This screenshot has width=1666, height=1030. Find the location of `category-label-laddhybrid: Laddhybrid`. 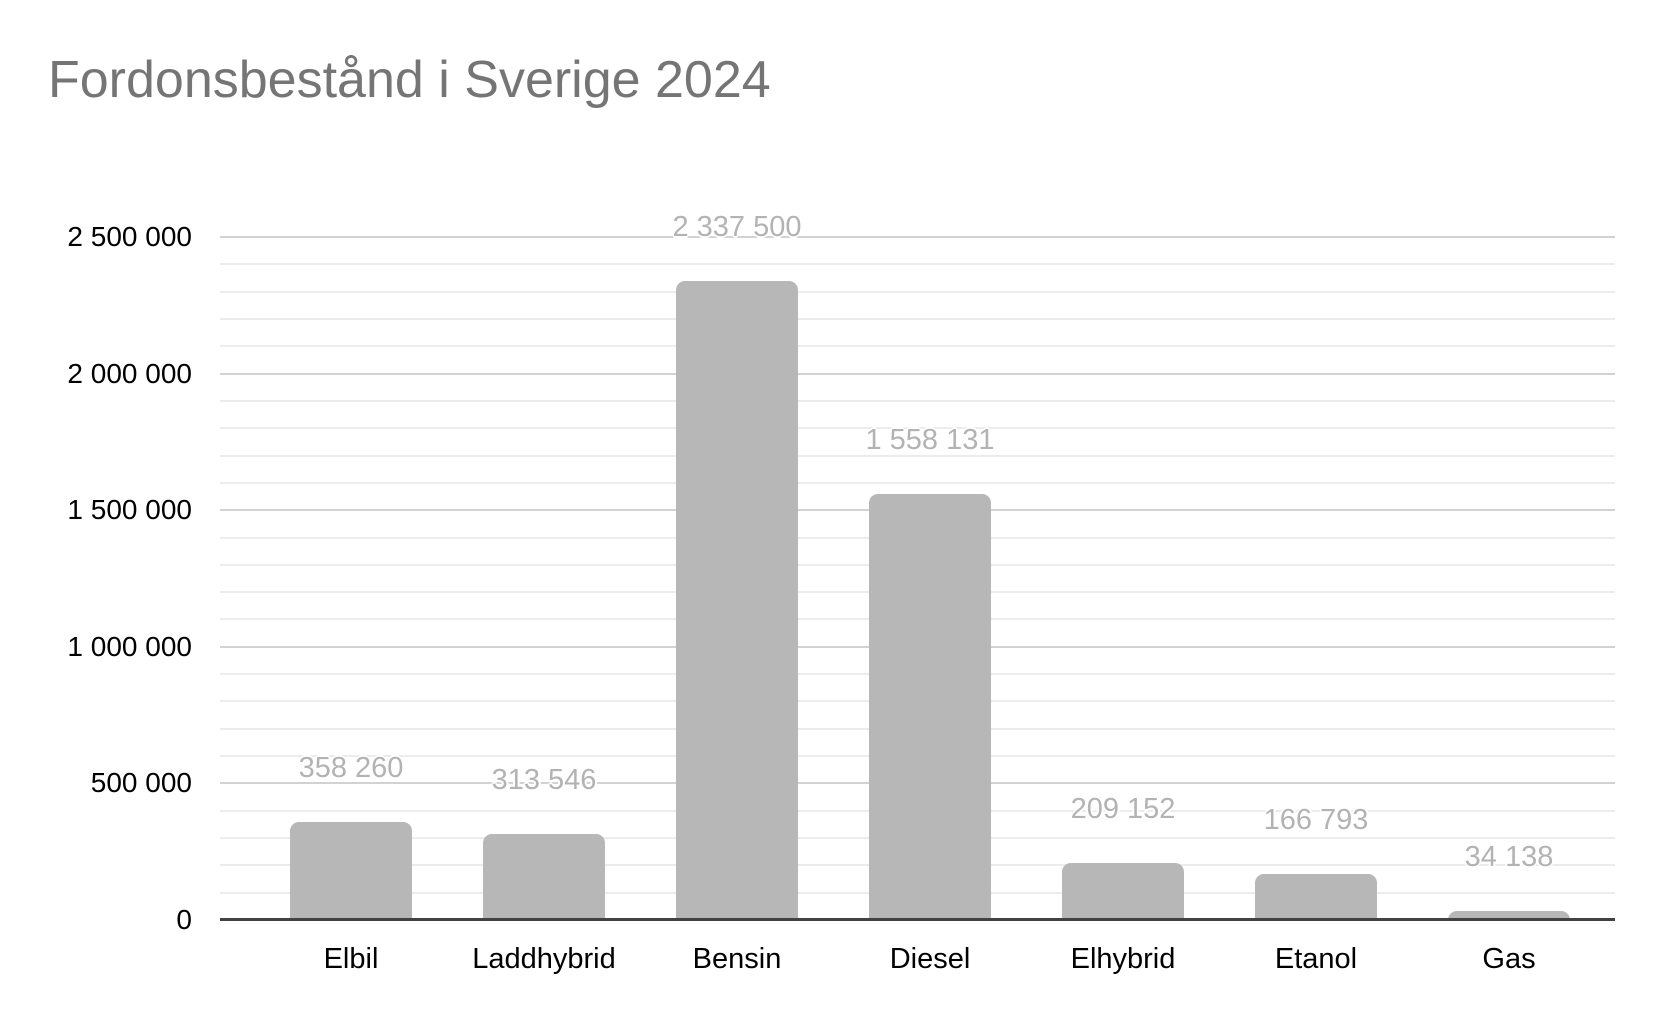

category-label-laddhybrid: Laddhybrid is located at coordinates (544, 959).